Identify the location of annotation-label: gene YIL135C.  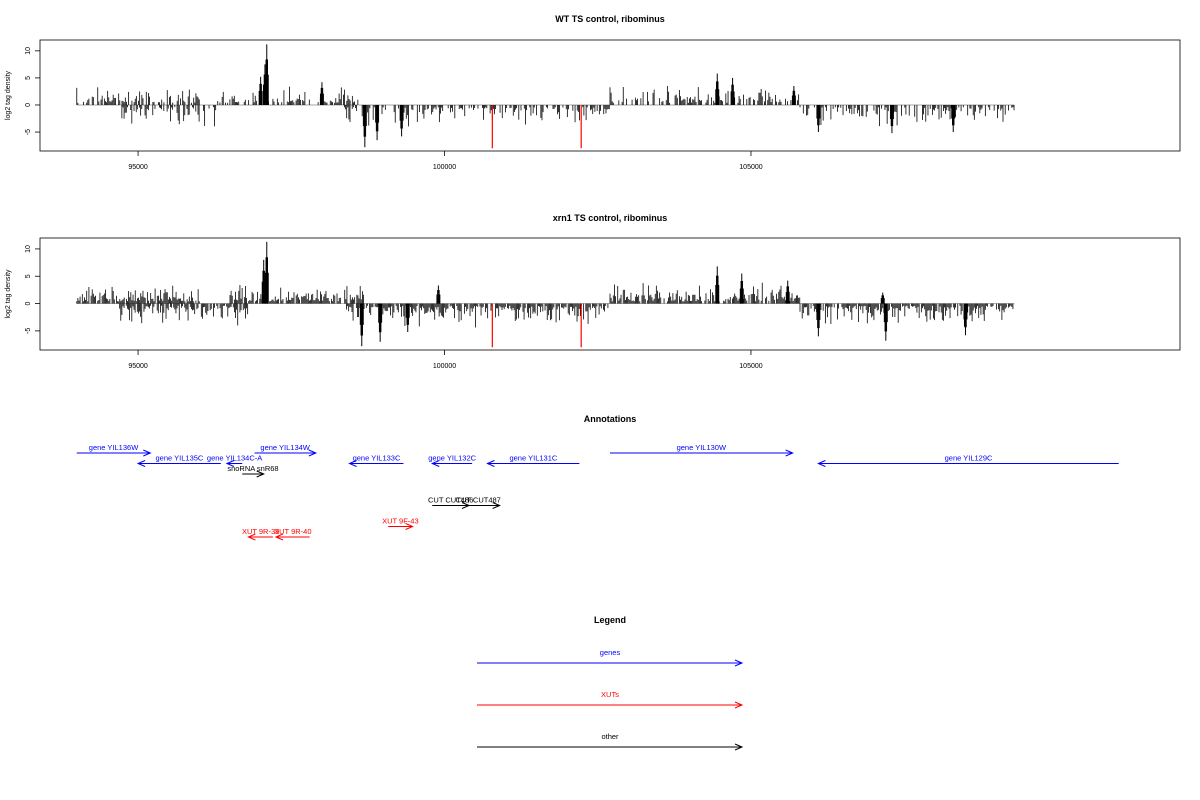
(180, 458).